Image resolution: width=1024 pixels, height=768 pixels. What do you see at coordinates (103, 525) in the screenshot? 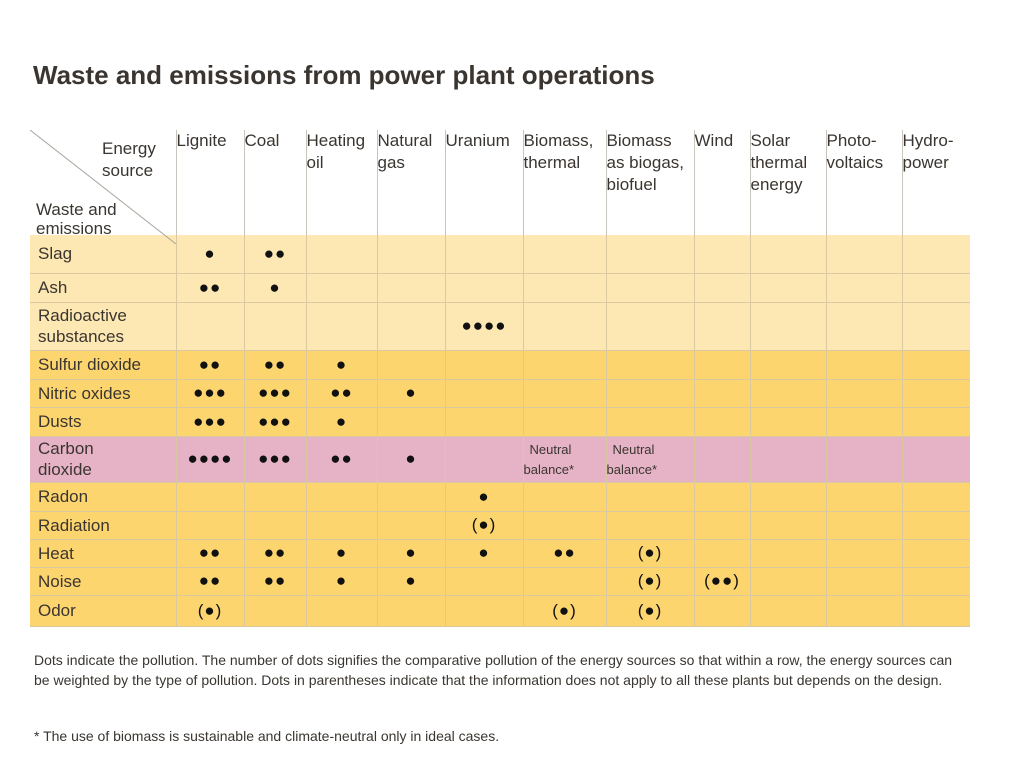
I see `row-label: Radiation` at bounding box center [103, 525].